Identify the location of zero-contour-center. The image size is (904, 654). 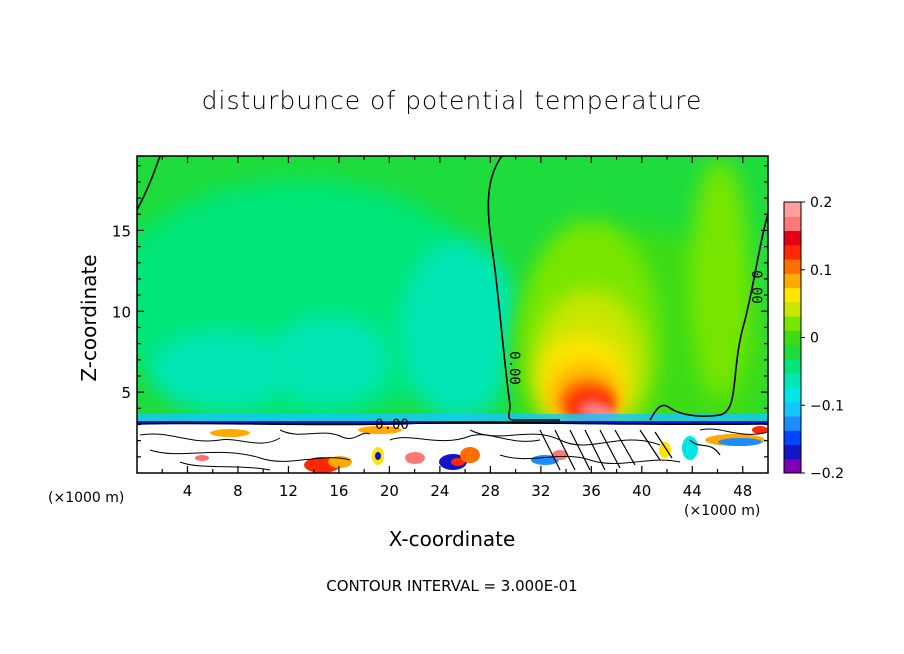
(523, 288).